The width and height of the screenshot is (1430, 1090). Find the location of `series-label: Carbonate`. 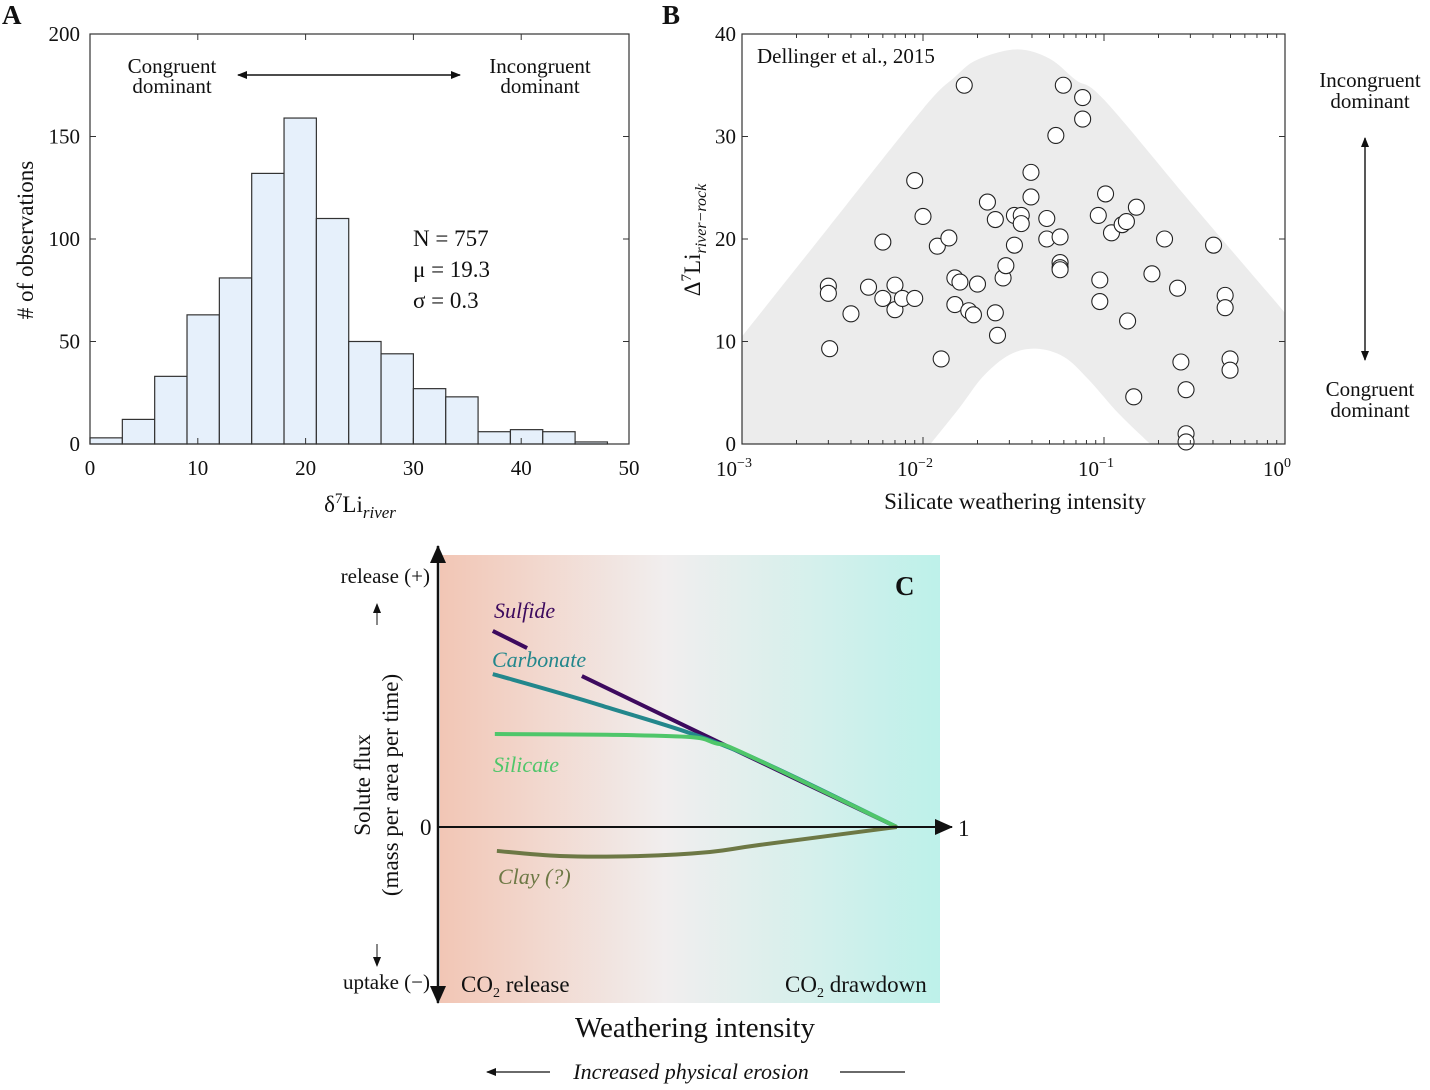

series-label: Carbonate is located at coordinates (539, 659).